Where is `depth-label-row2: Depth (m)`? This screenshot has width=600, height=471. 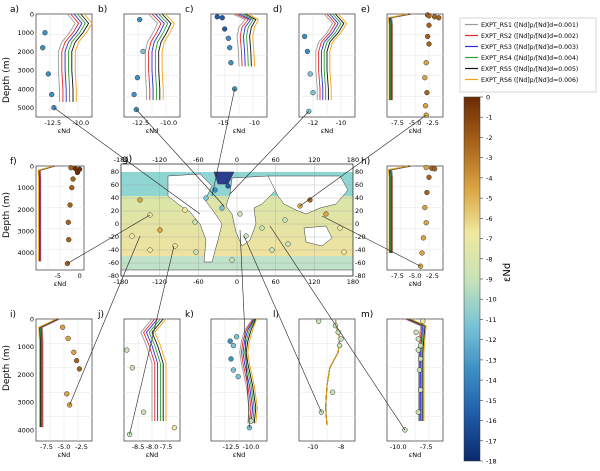
depth-label-row2: Depth (m) is located at coordinates (7, 215).